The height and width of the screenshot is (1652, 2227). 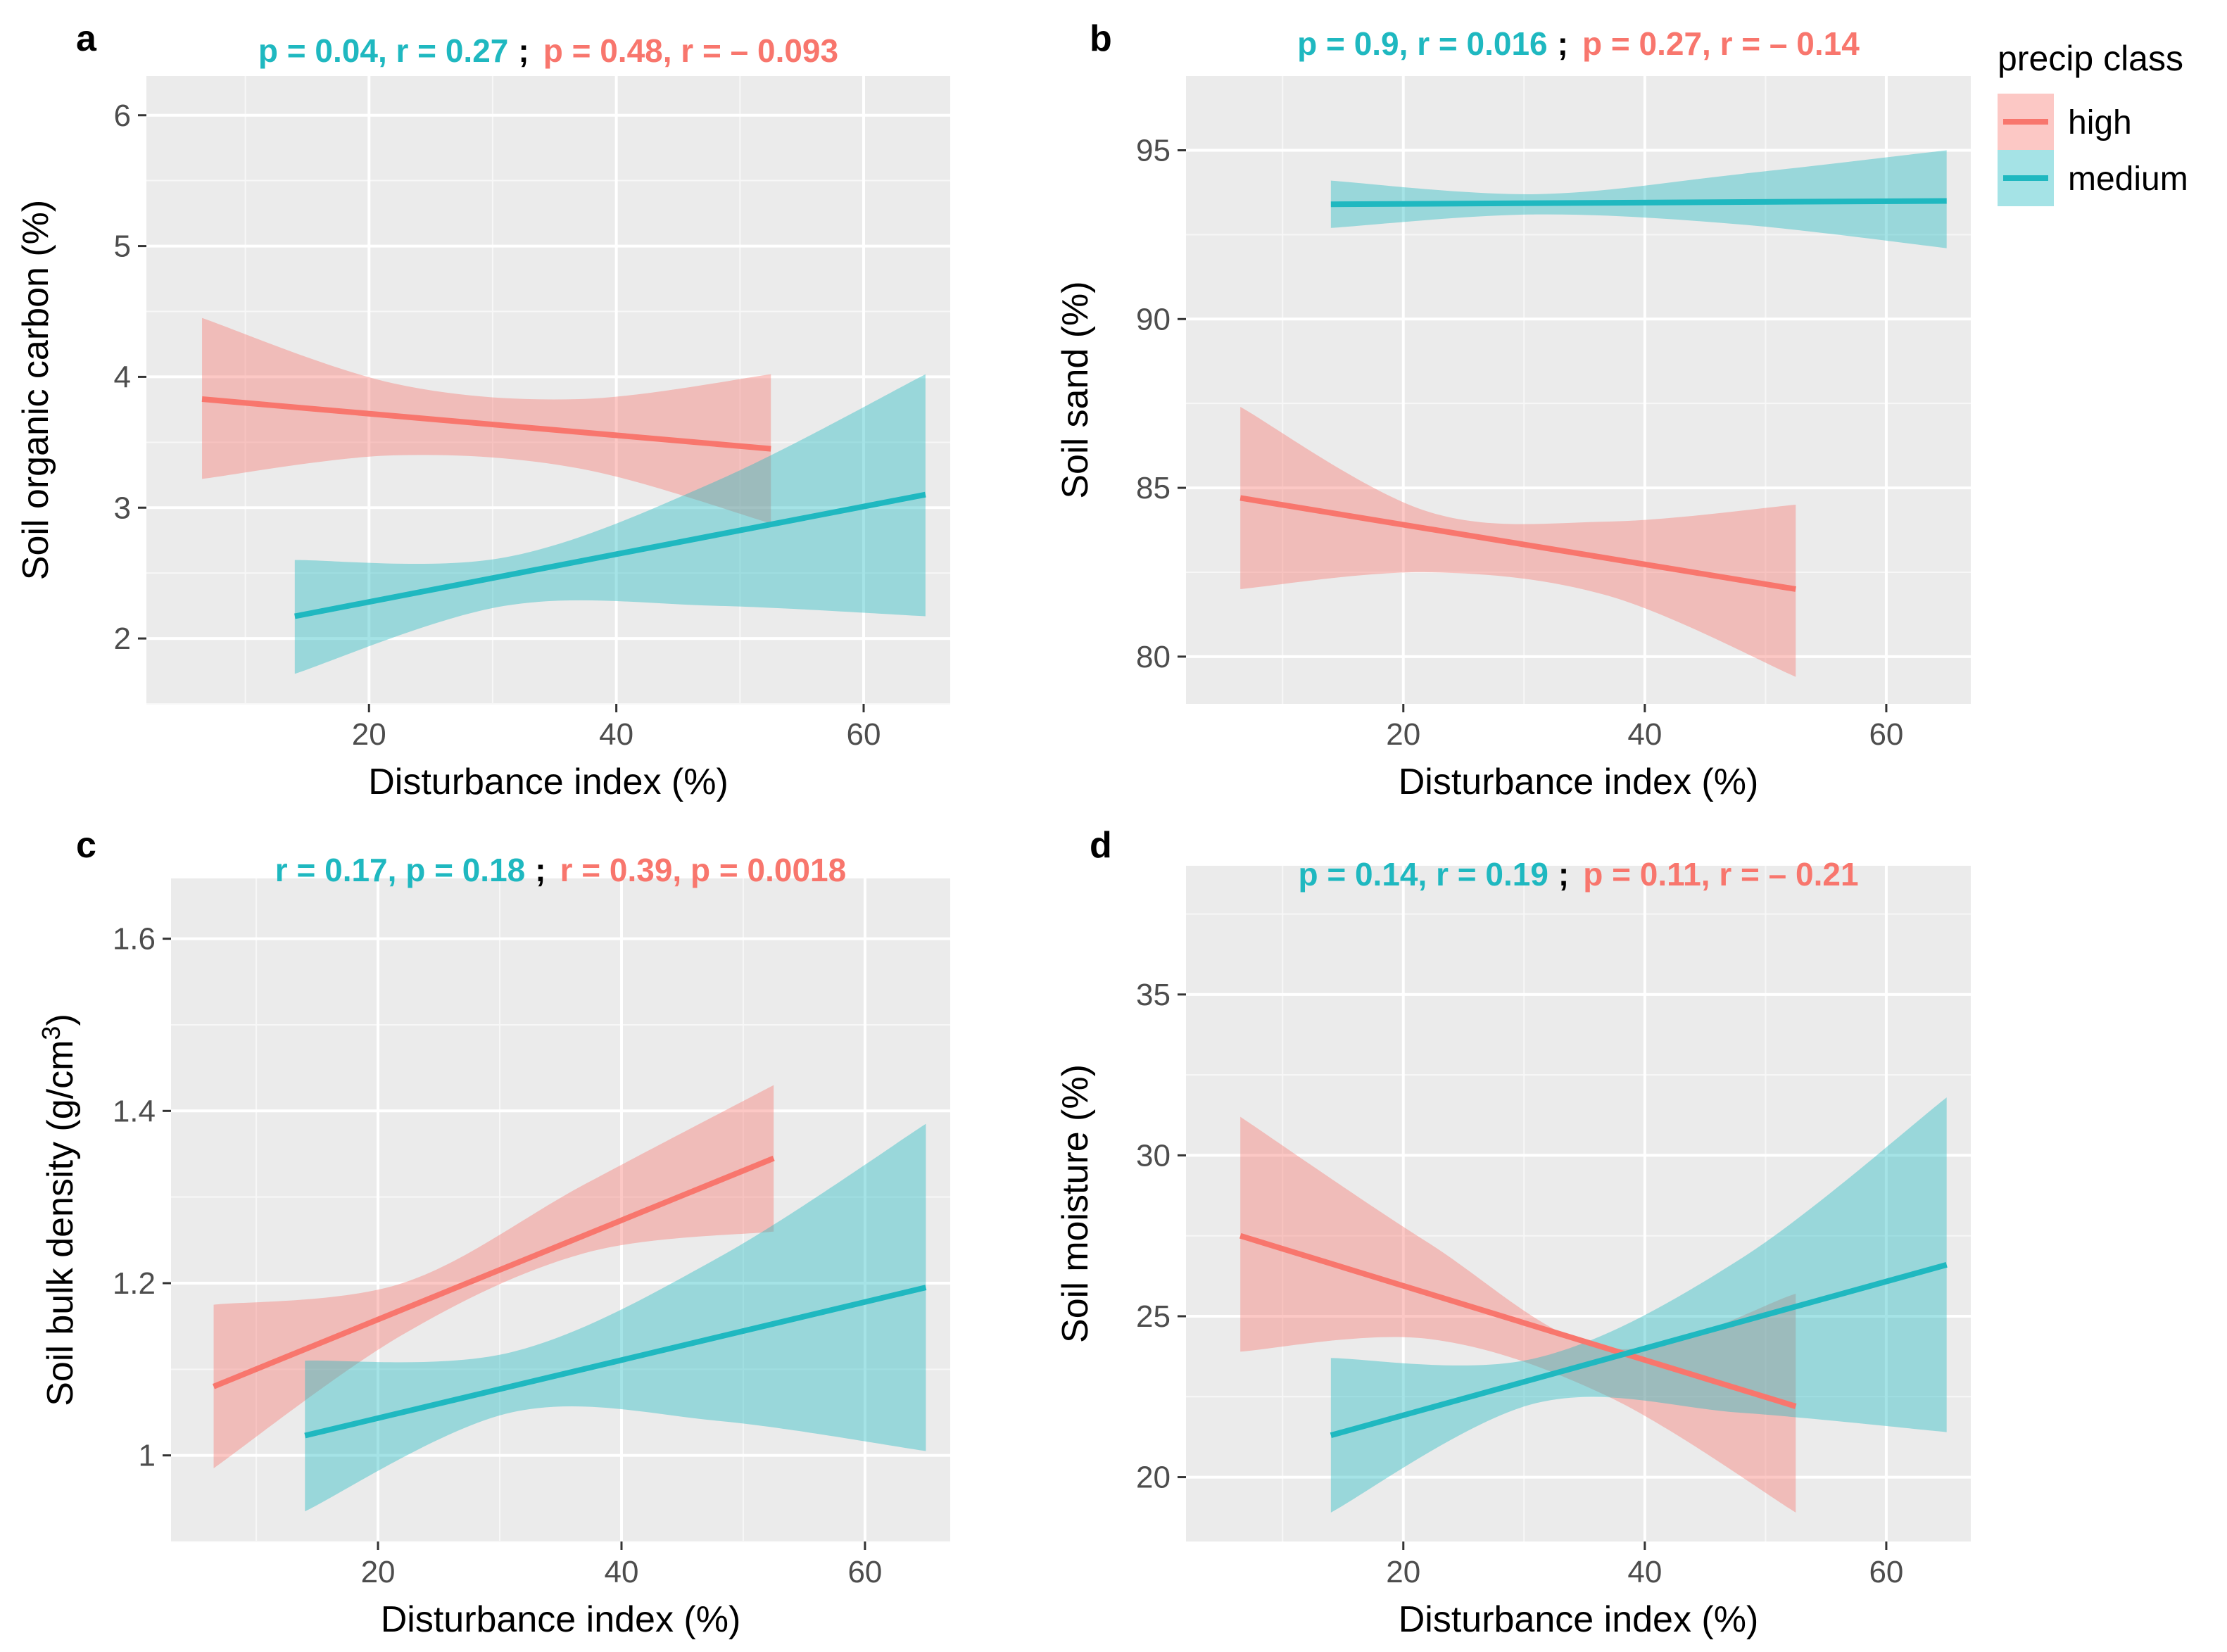 I want to click on panel-letter: b, so click(x=1101, y=38).